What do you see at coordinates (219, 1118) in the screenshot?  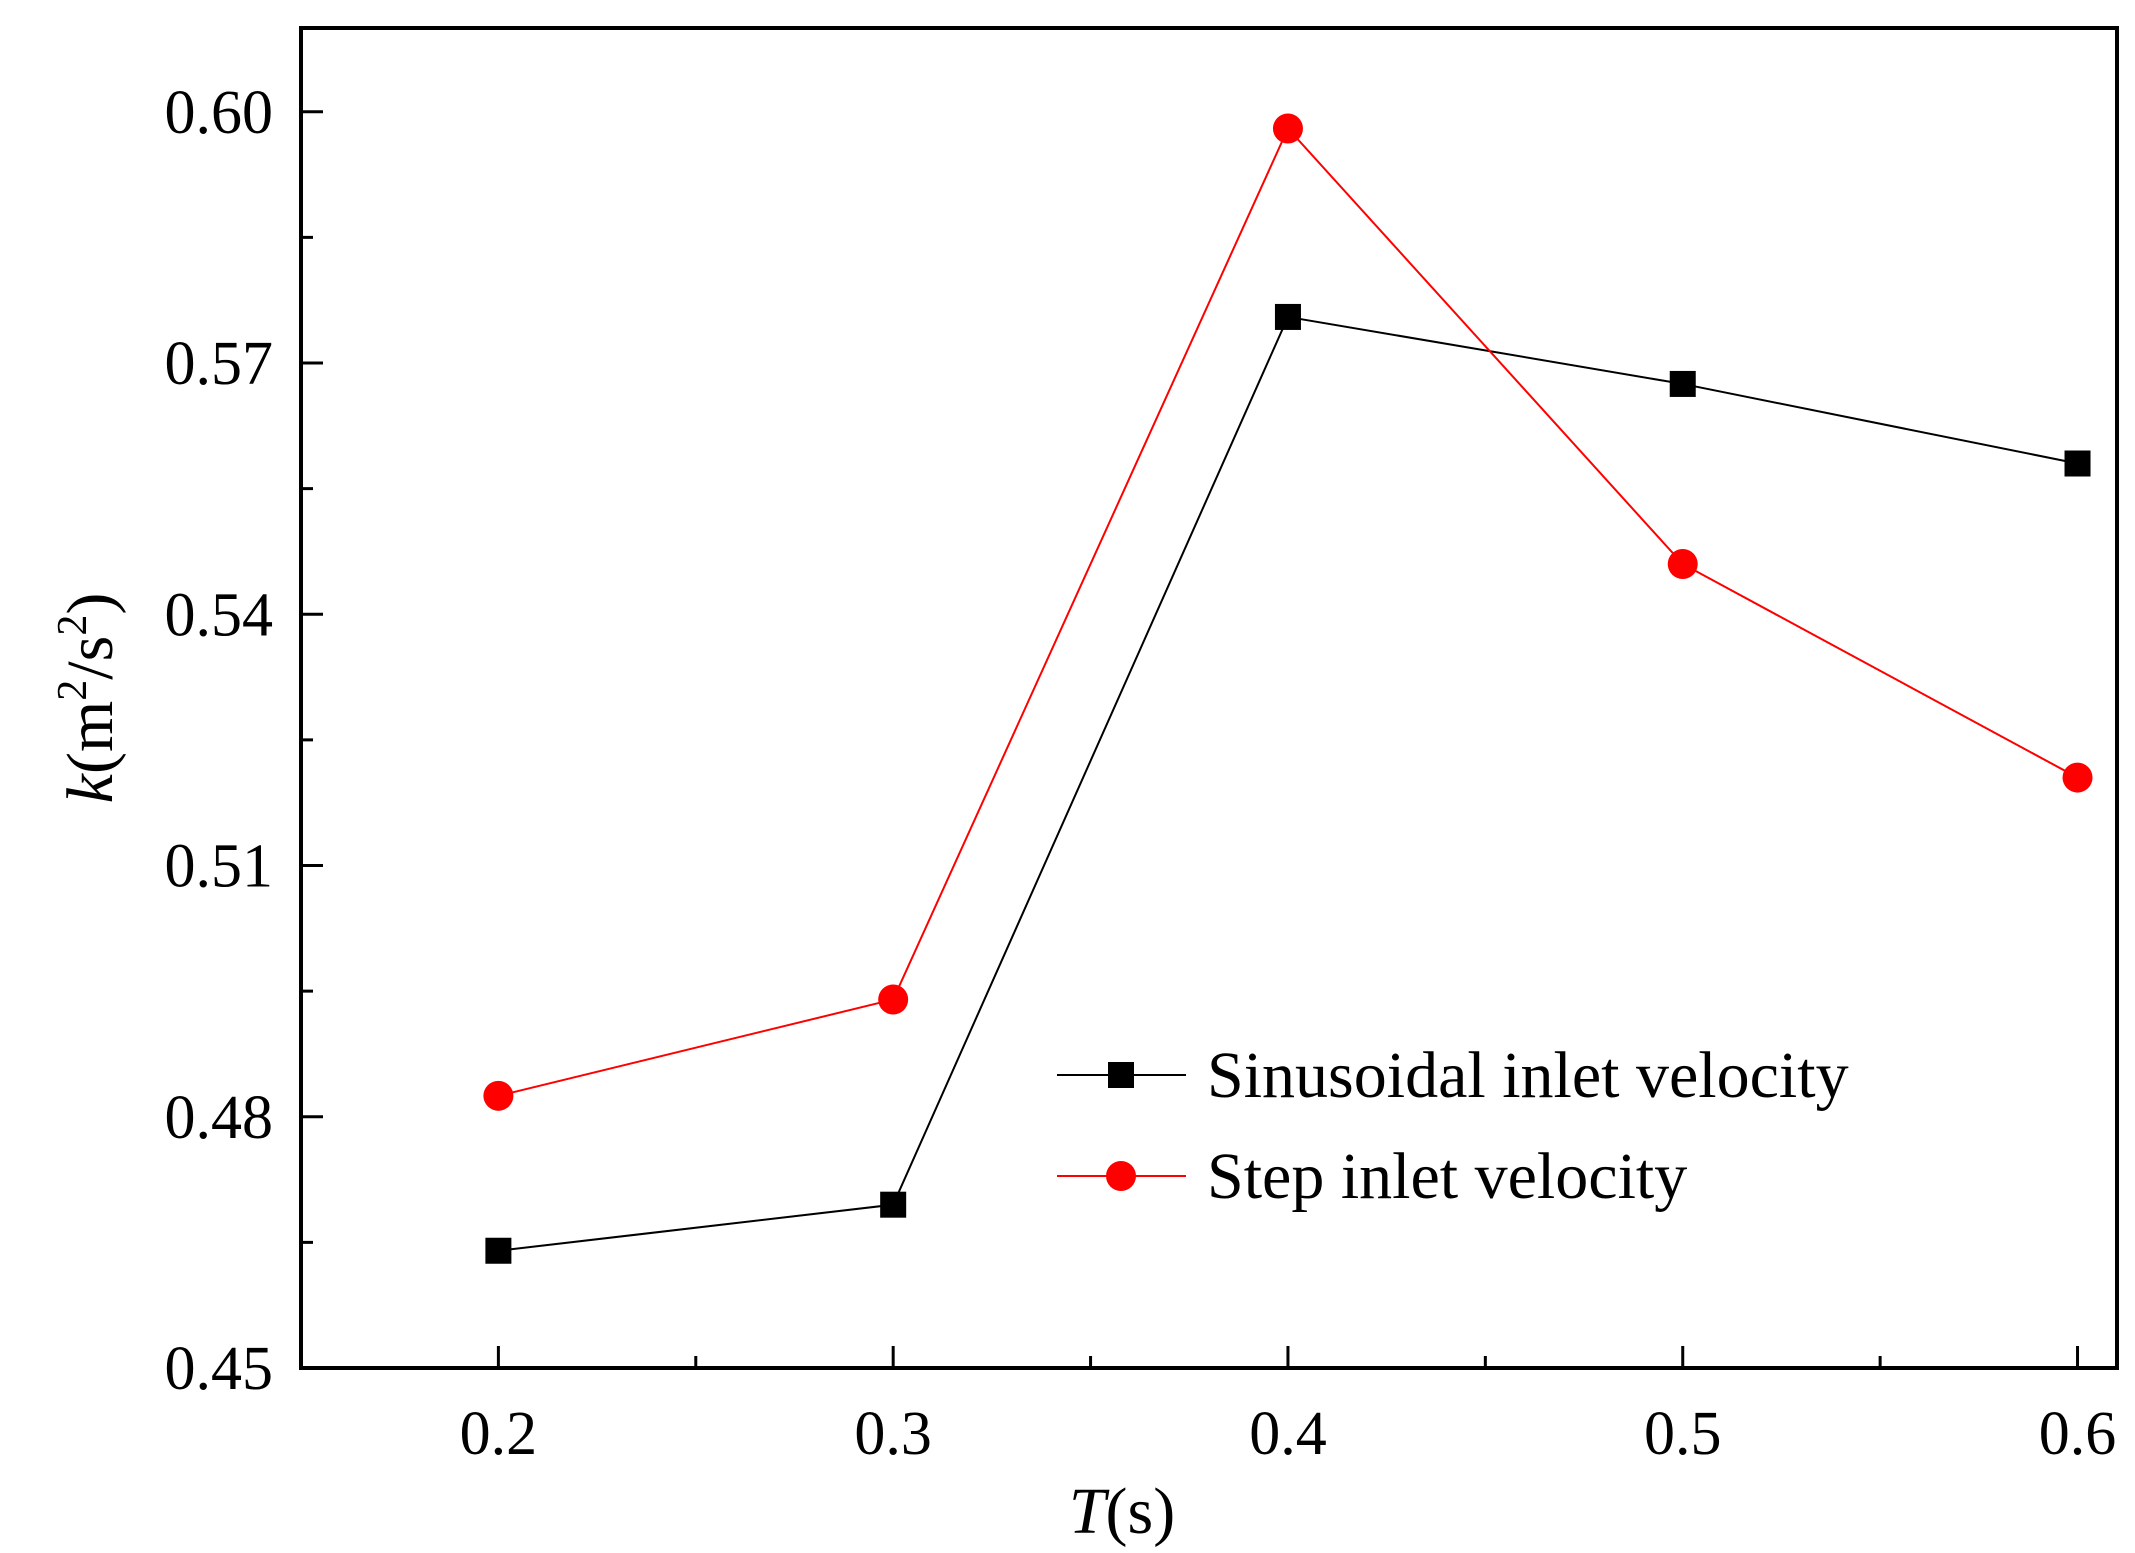 I see `y-tick-label: 0.48` at bounding box center [219, 1118].